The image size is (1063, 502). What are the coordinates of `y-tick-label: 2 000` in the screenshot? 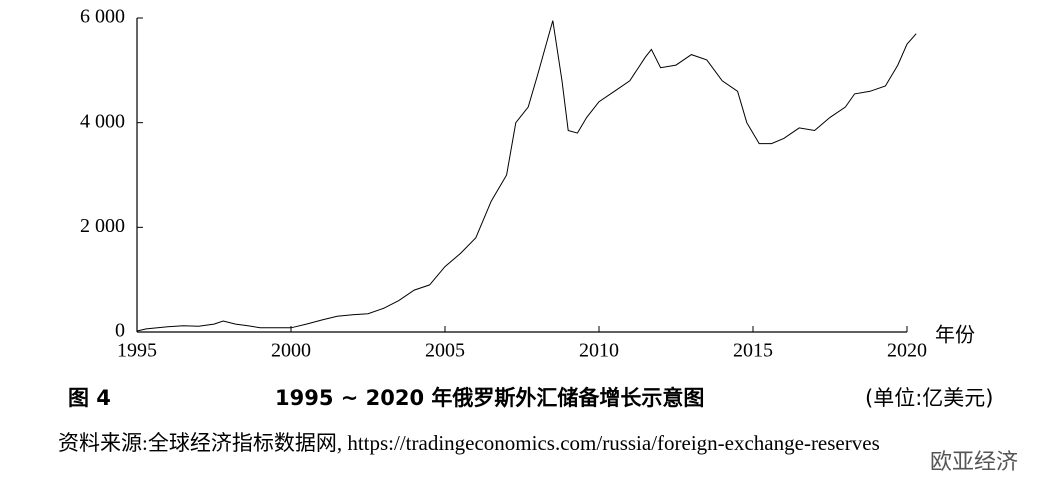 It's located at (102, 226).